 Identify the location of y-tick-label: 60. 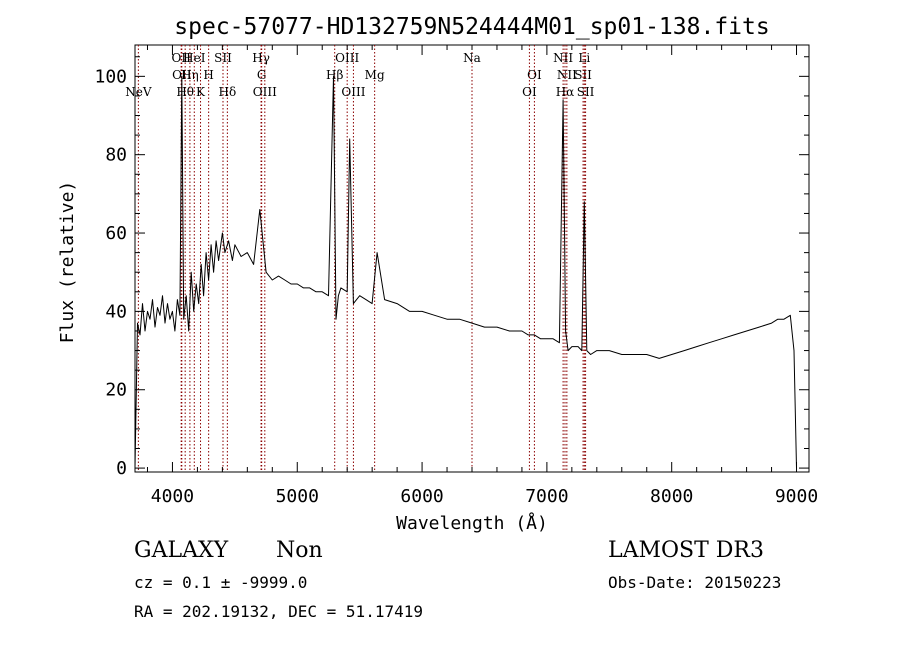
(116, 233).